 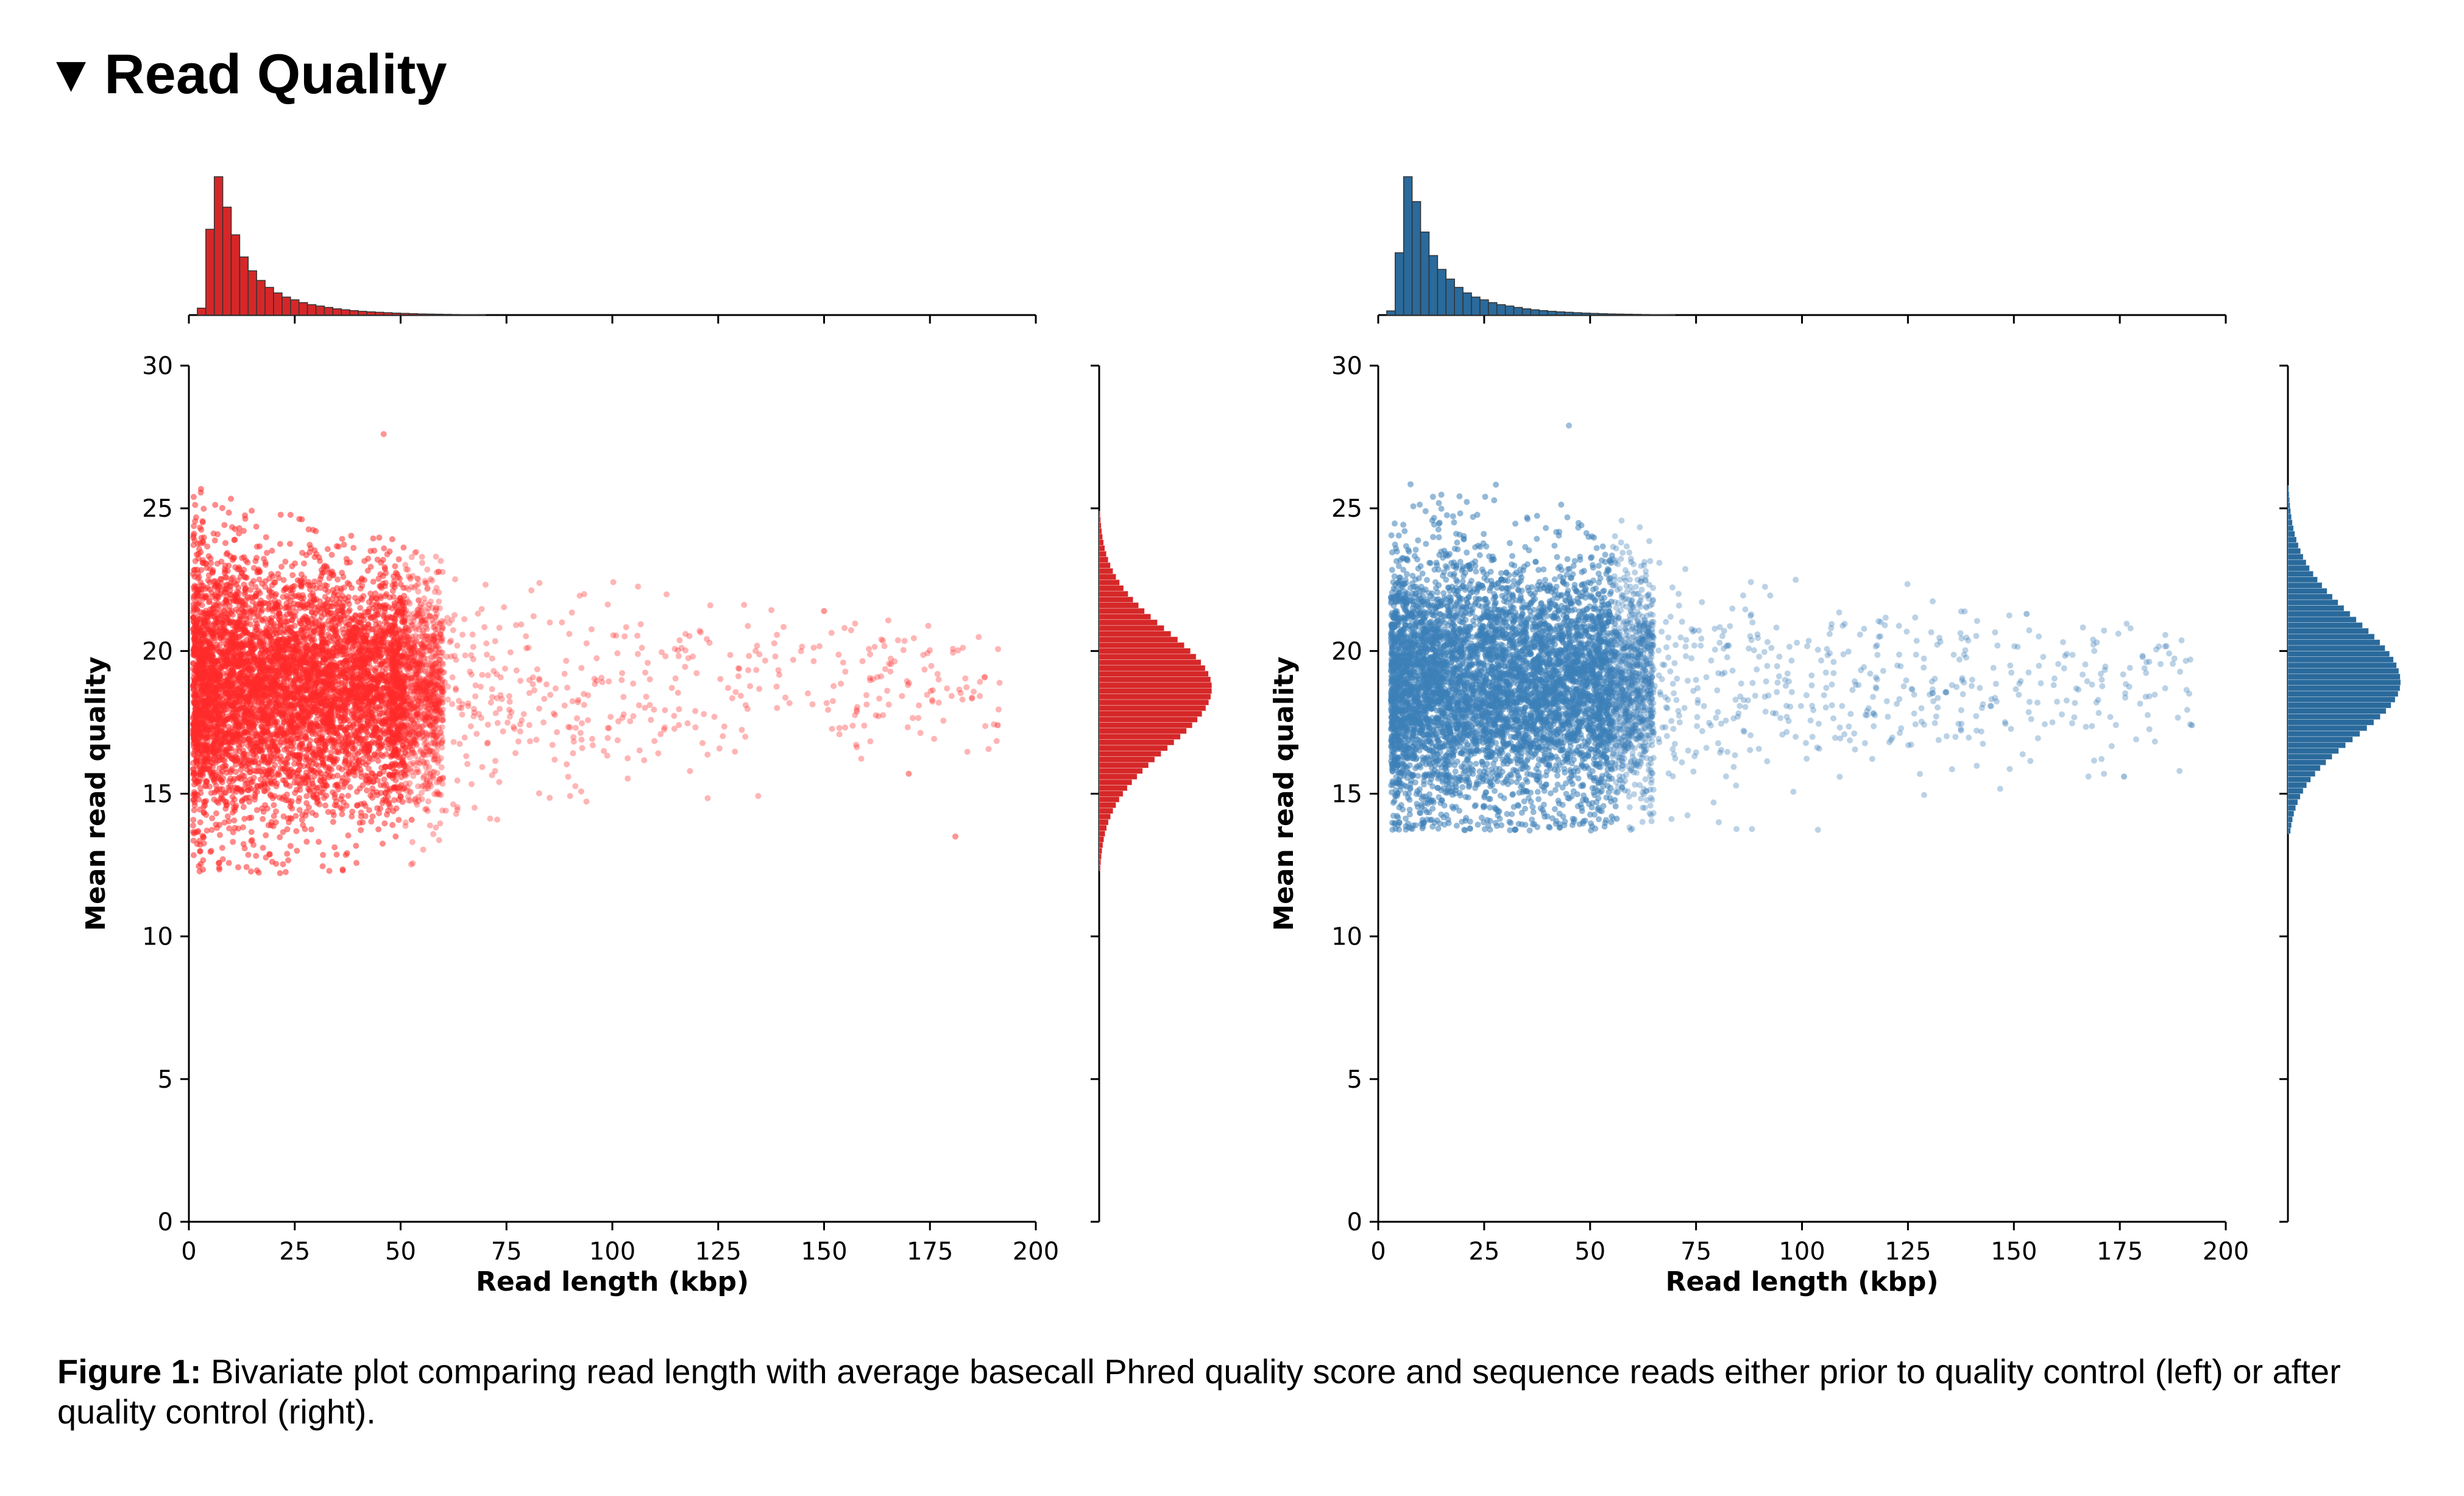 What do you see at coordinates (71, 74) in the screenshot?
I see `triangle-down-icon: ▼` at bounding box center [71, 74].